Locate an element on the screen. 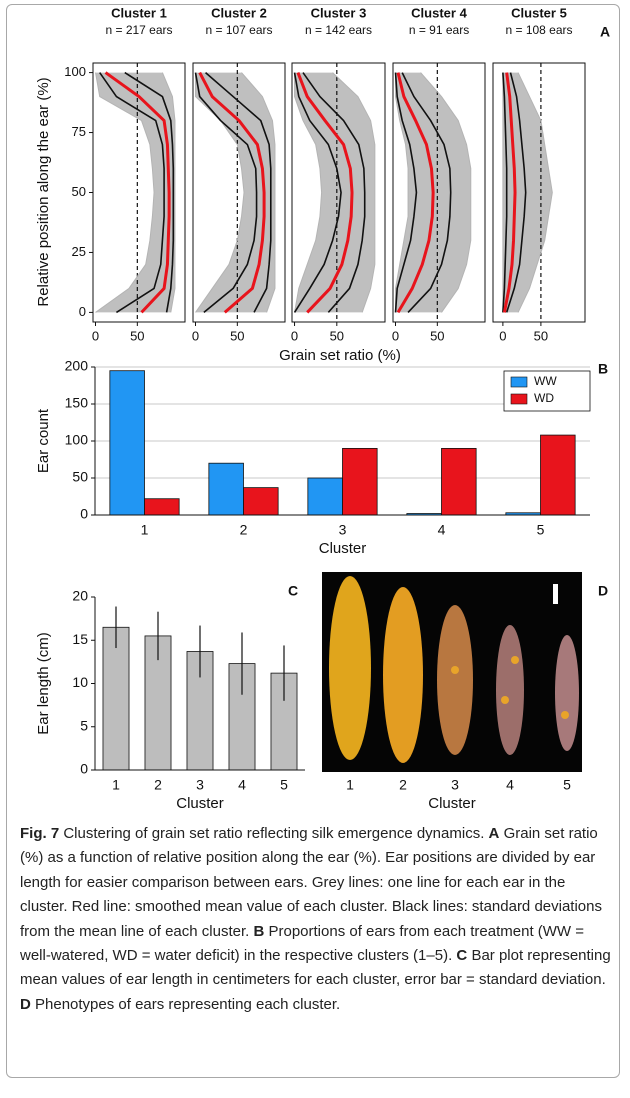 Image resolution: width=630 pixels, height=1098 pixels. y-tick-label: 20 is located at coordinates (80, 596).